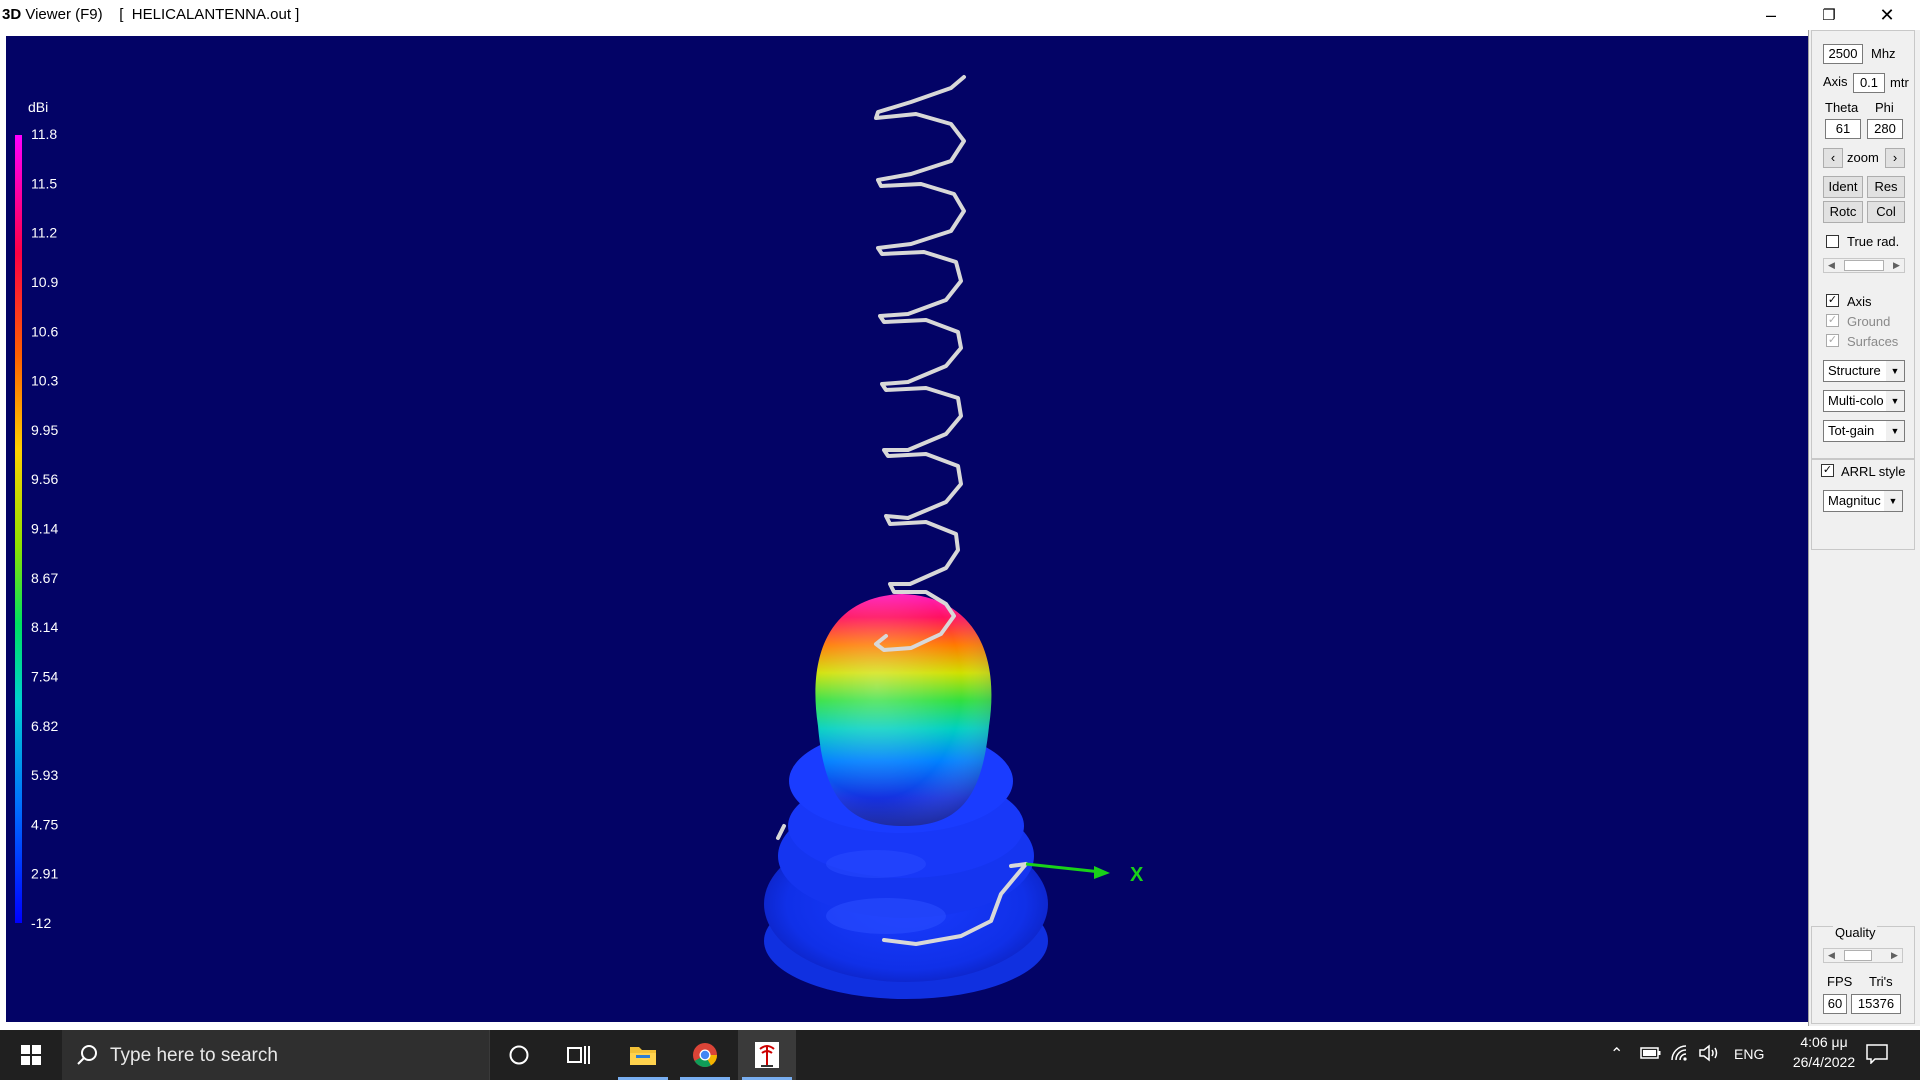 This screenshot has width=1920, height=1080. I want to click on ground-label: Ground, so click(1869, 321).